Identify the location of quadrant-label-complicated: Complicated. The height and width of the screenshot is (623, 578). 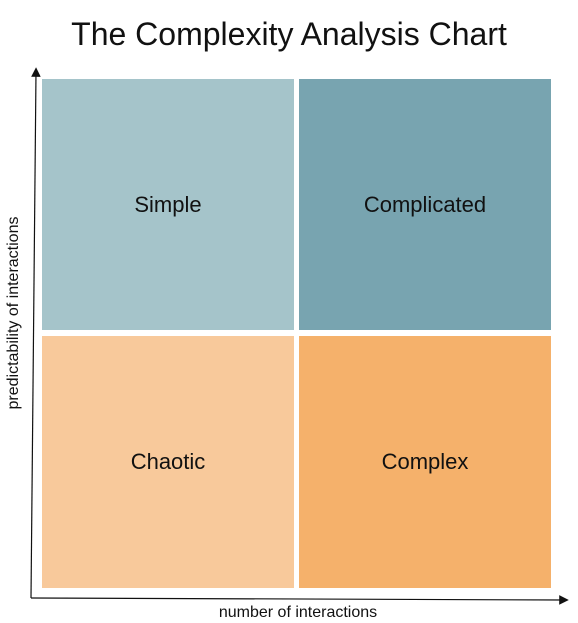
(425, 204).